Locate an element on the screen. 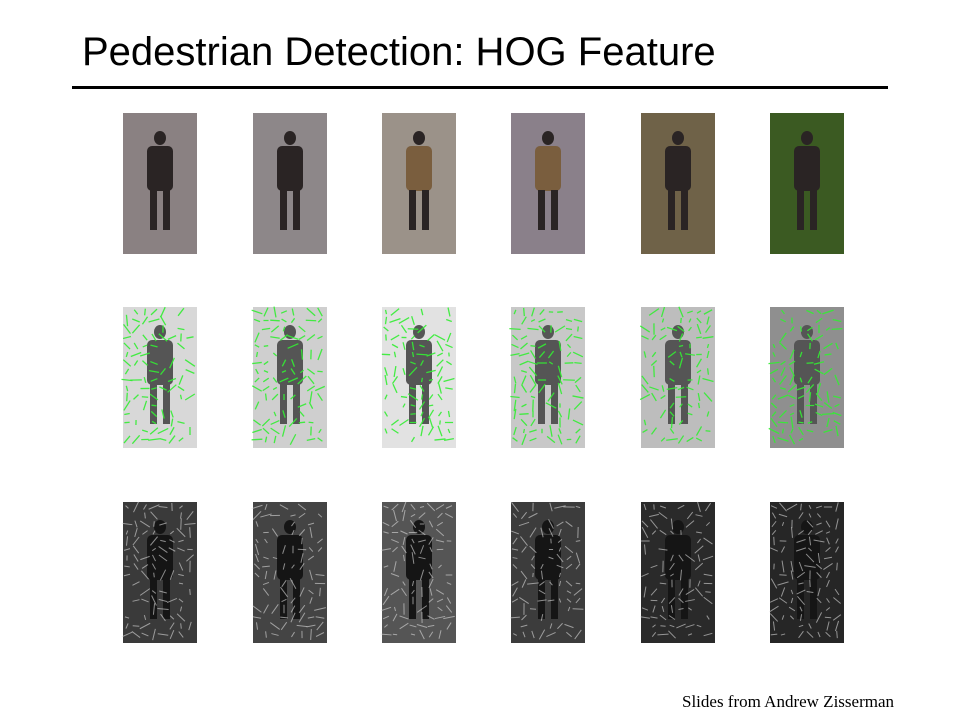 The height and width of the screenshot is (720, 960). pedestrian-image is located at coordinates (159, 377).